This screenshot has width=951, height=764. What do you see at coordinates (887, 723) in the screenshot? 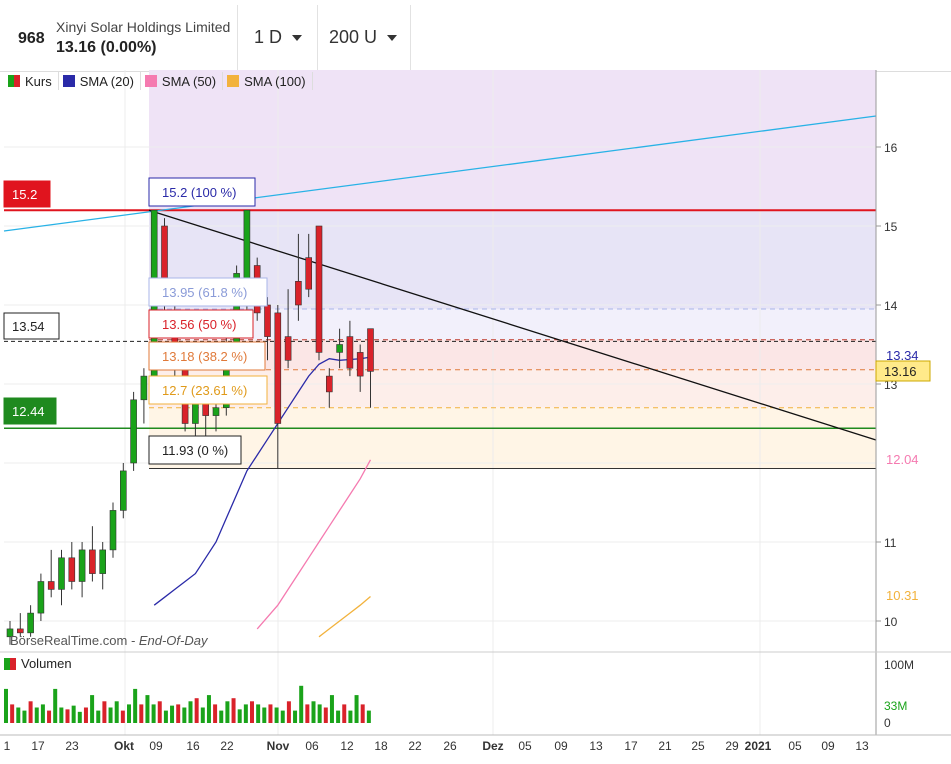
I see `volume-tick-label: 0` at bounding box center [887, 723].